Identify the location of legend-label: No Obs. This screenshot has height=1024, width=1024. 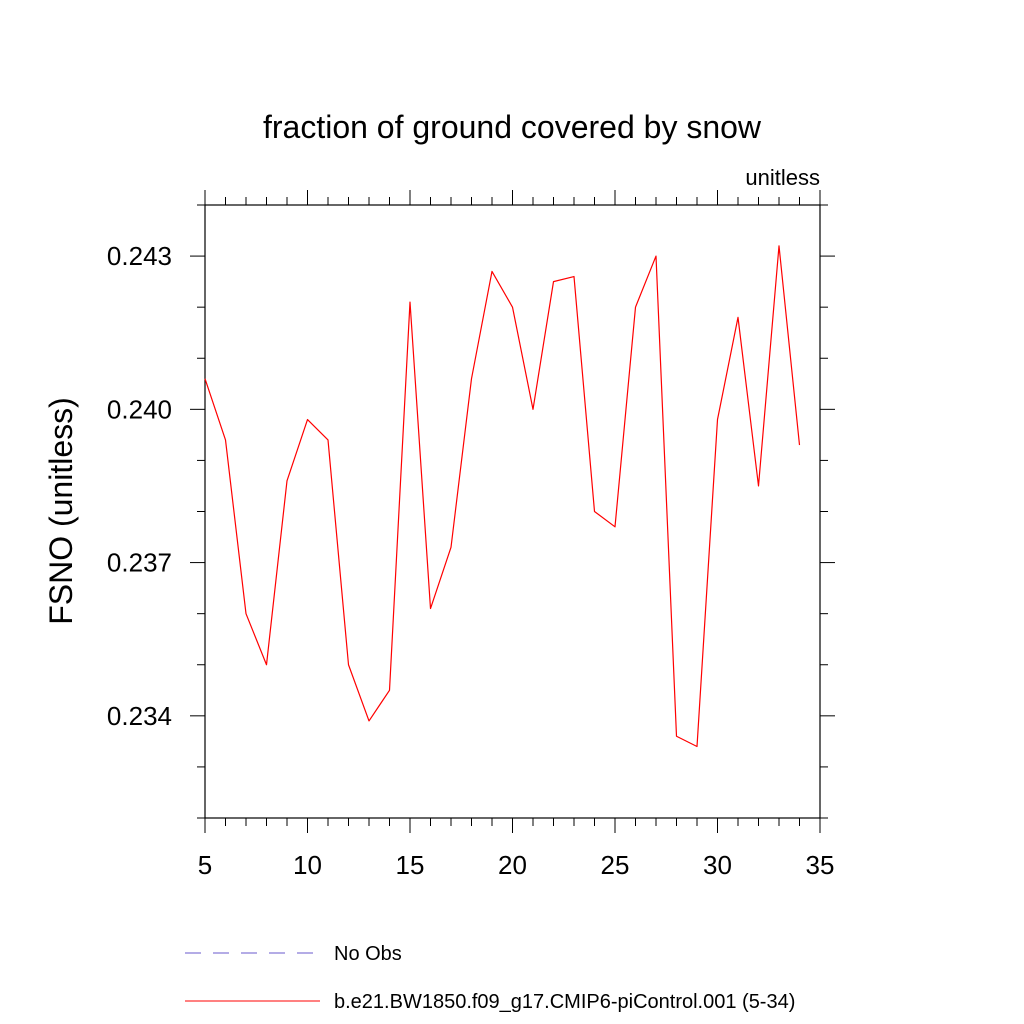
(368, 954).